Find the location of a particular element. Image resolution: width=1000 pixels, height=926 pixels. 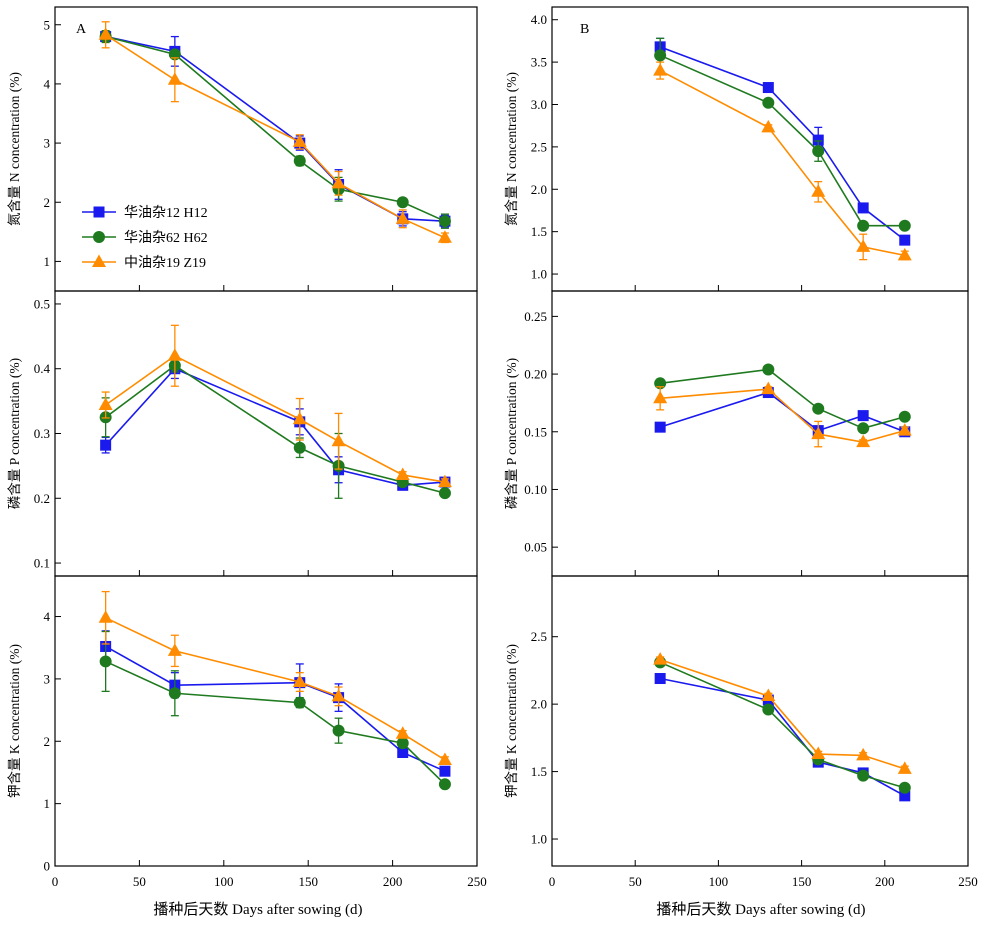

y-tick-label: 1 is located at coordinates (47, 803).